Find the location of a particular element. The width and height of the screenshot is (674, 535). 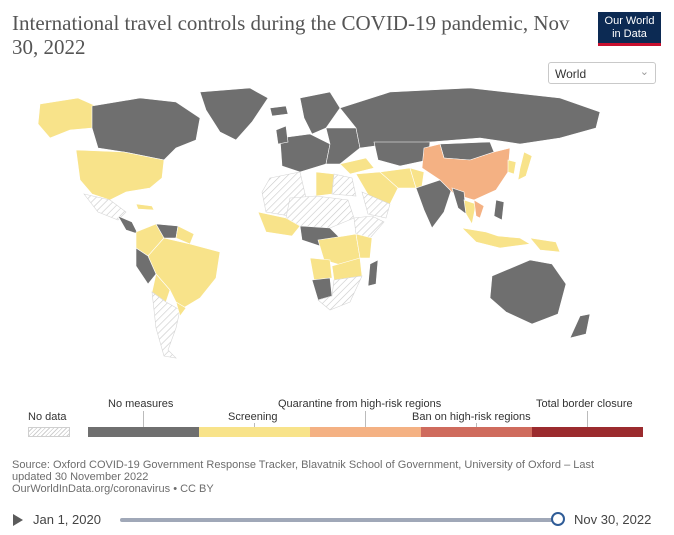

country-angola is located at coordinates (321, 269).